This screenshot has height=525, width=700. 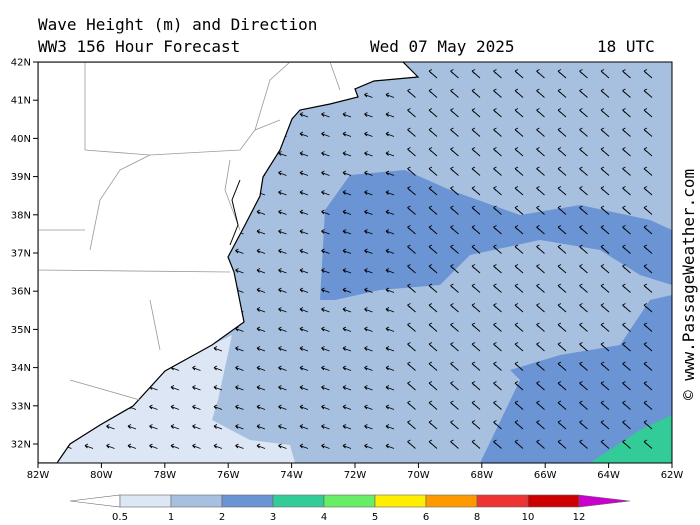 What do you see at coordinates (426, 517) in the screenshot?
I see `colorbar-label: 6` at bounding box center [426, 517].